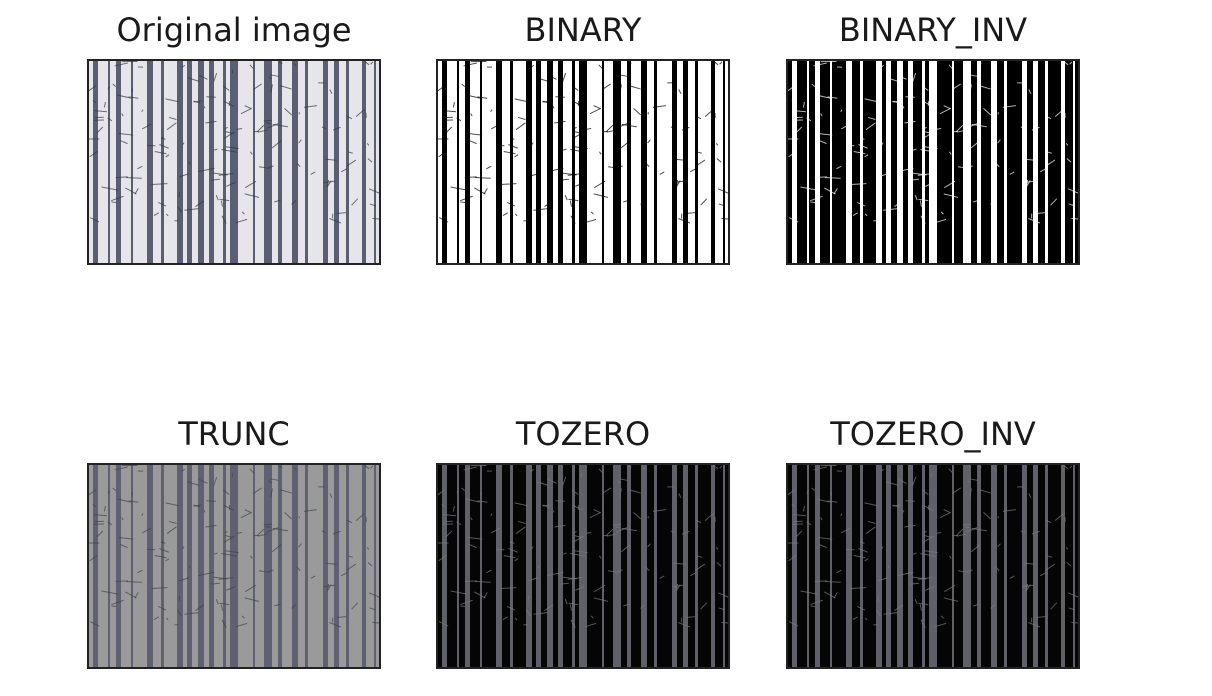 This screenshot has height=696, width=1212. I want to click on panel-title: TRUNC, so click(234, 434).